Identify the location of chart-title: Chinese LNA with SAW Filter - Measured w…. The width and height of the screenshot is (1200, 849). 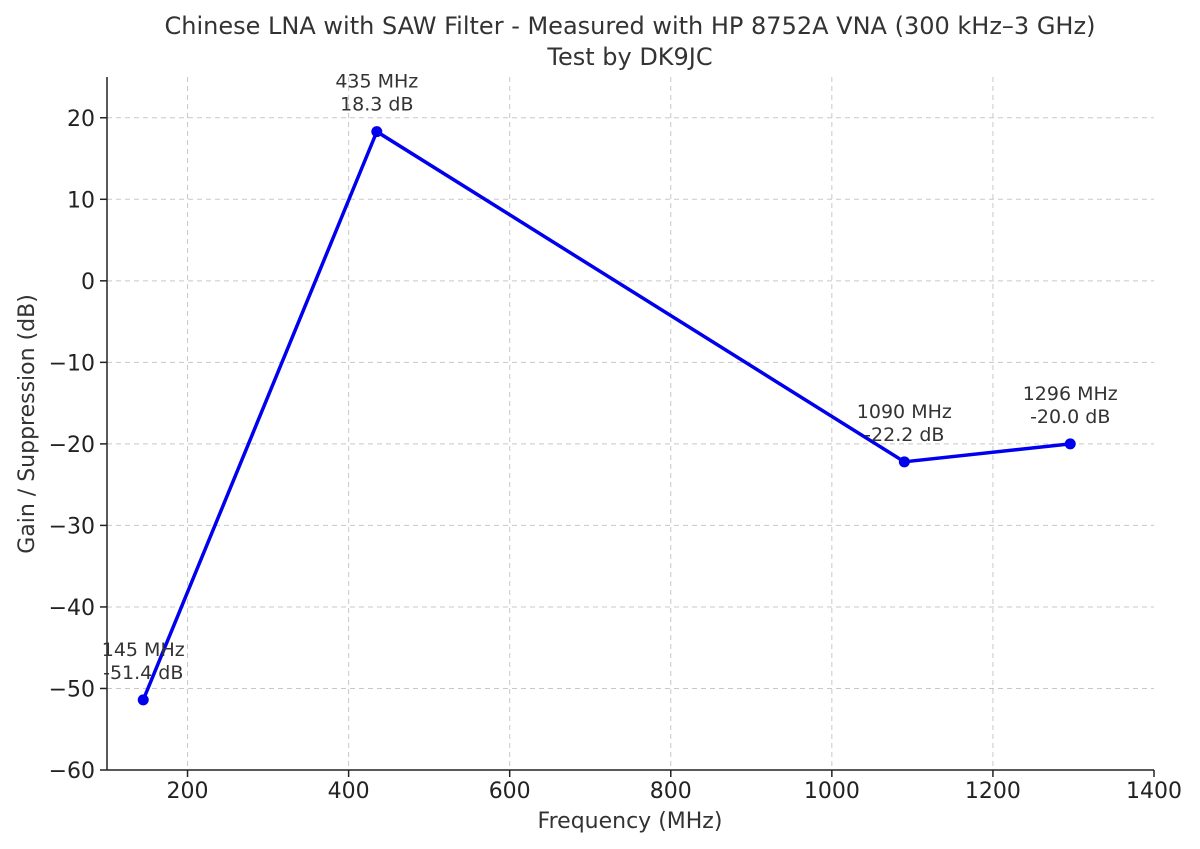
(630, 26).